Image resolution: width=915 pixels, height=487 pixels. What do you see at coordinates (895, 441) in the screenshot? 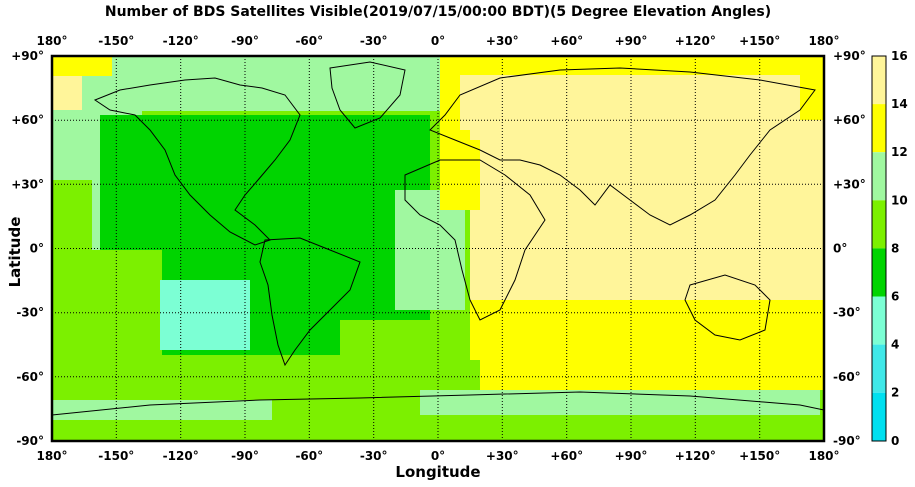
I see `colorbar-tick: 0` at bounding box center [895, 441].